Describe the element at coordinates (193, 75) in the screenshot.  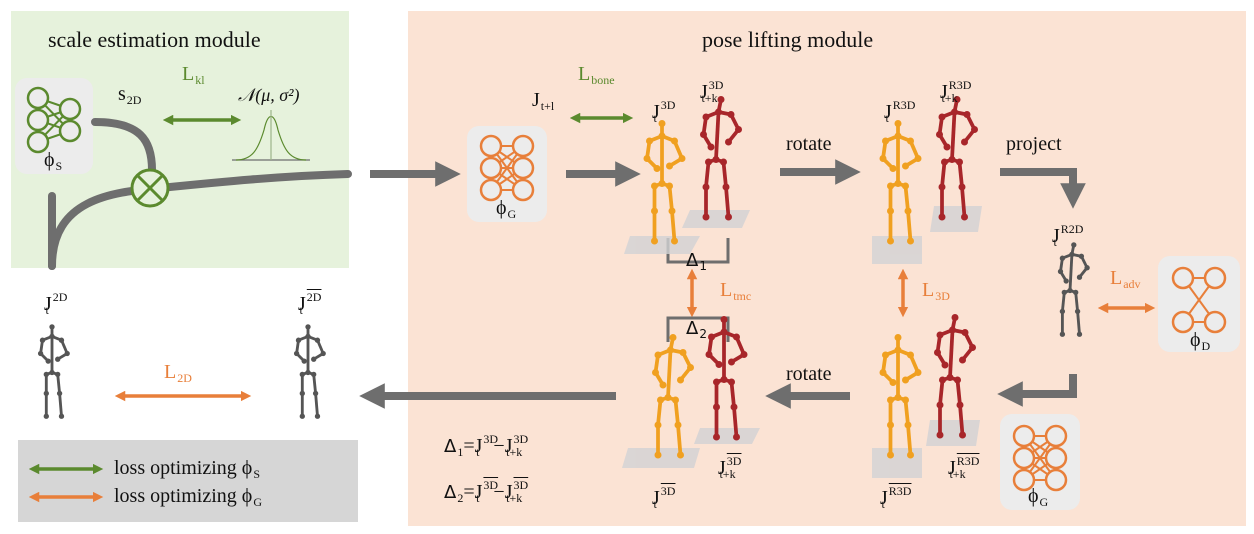
I see `lkl-label: Lkl` at that location.